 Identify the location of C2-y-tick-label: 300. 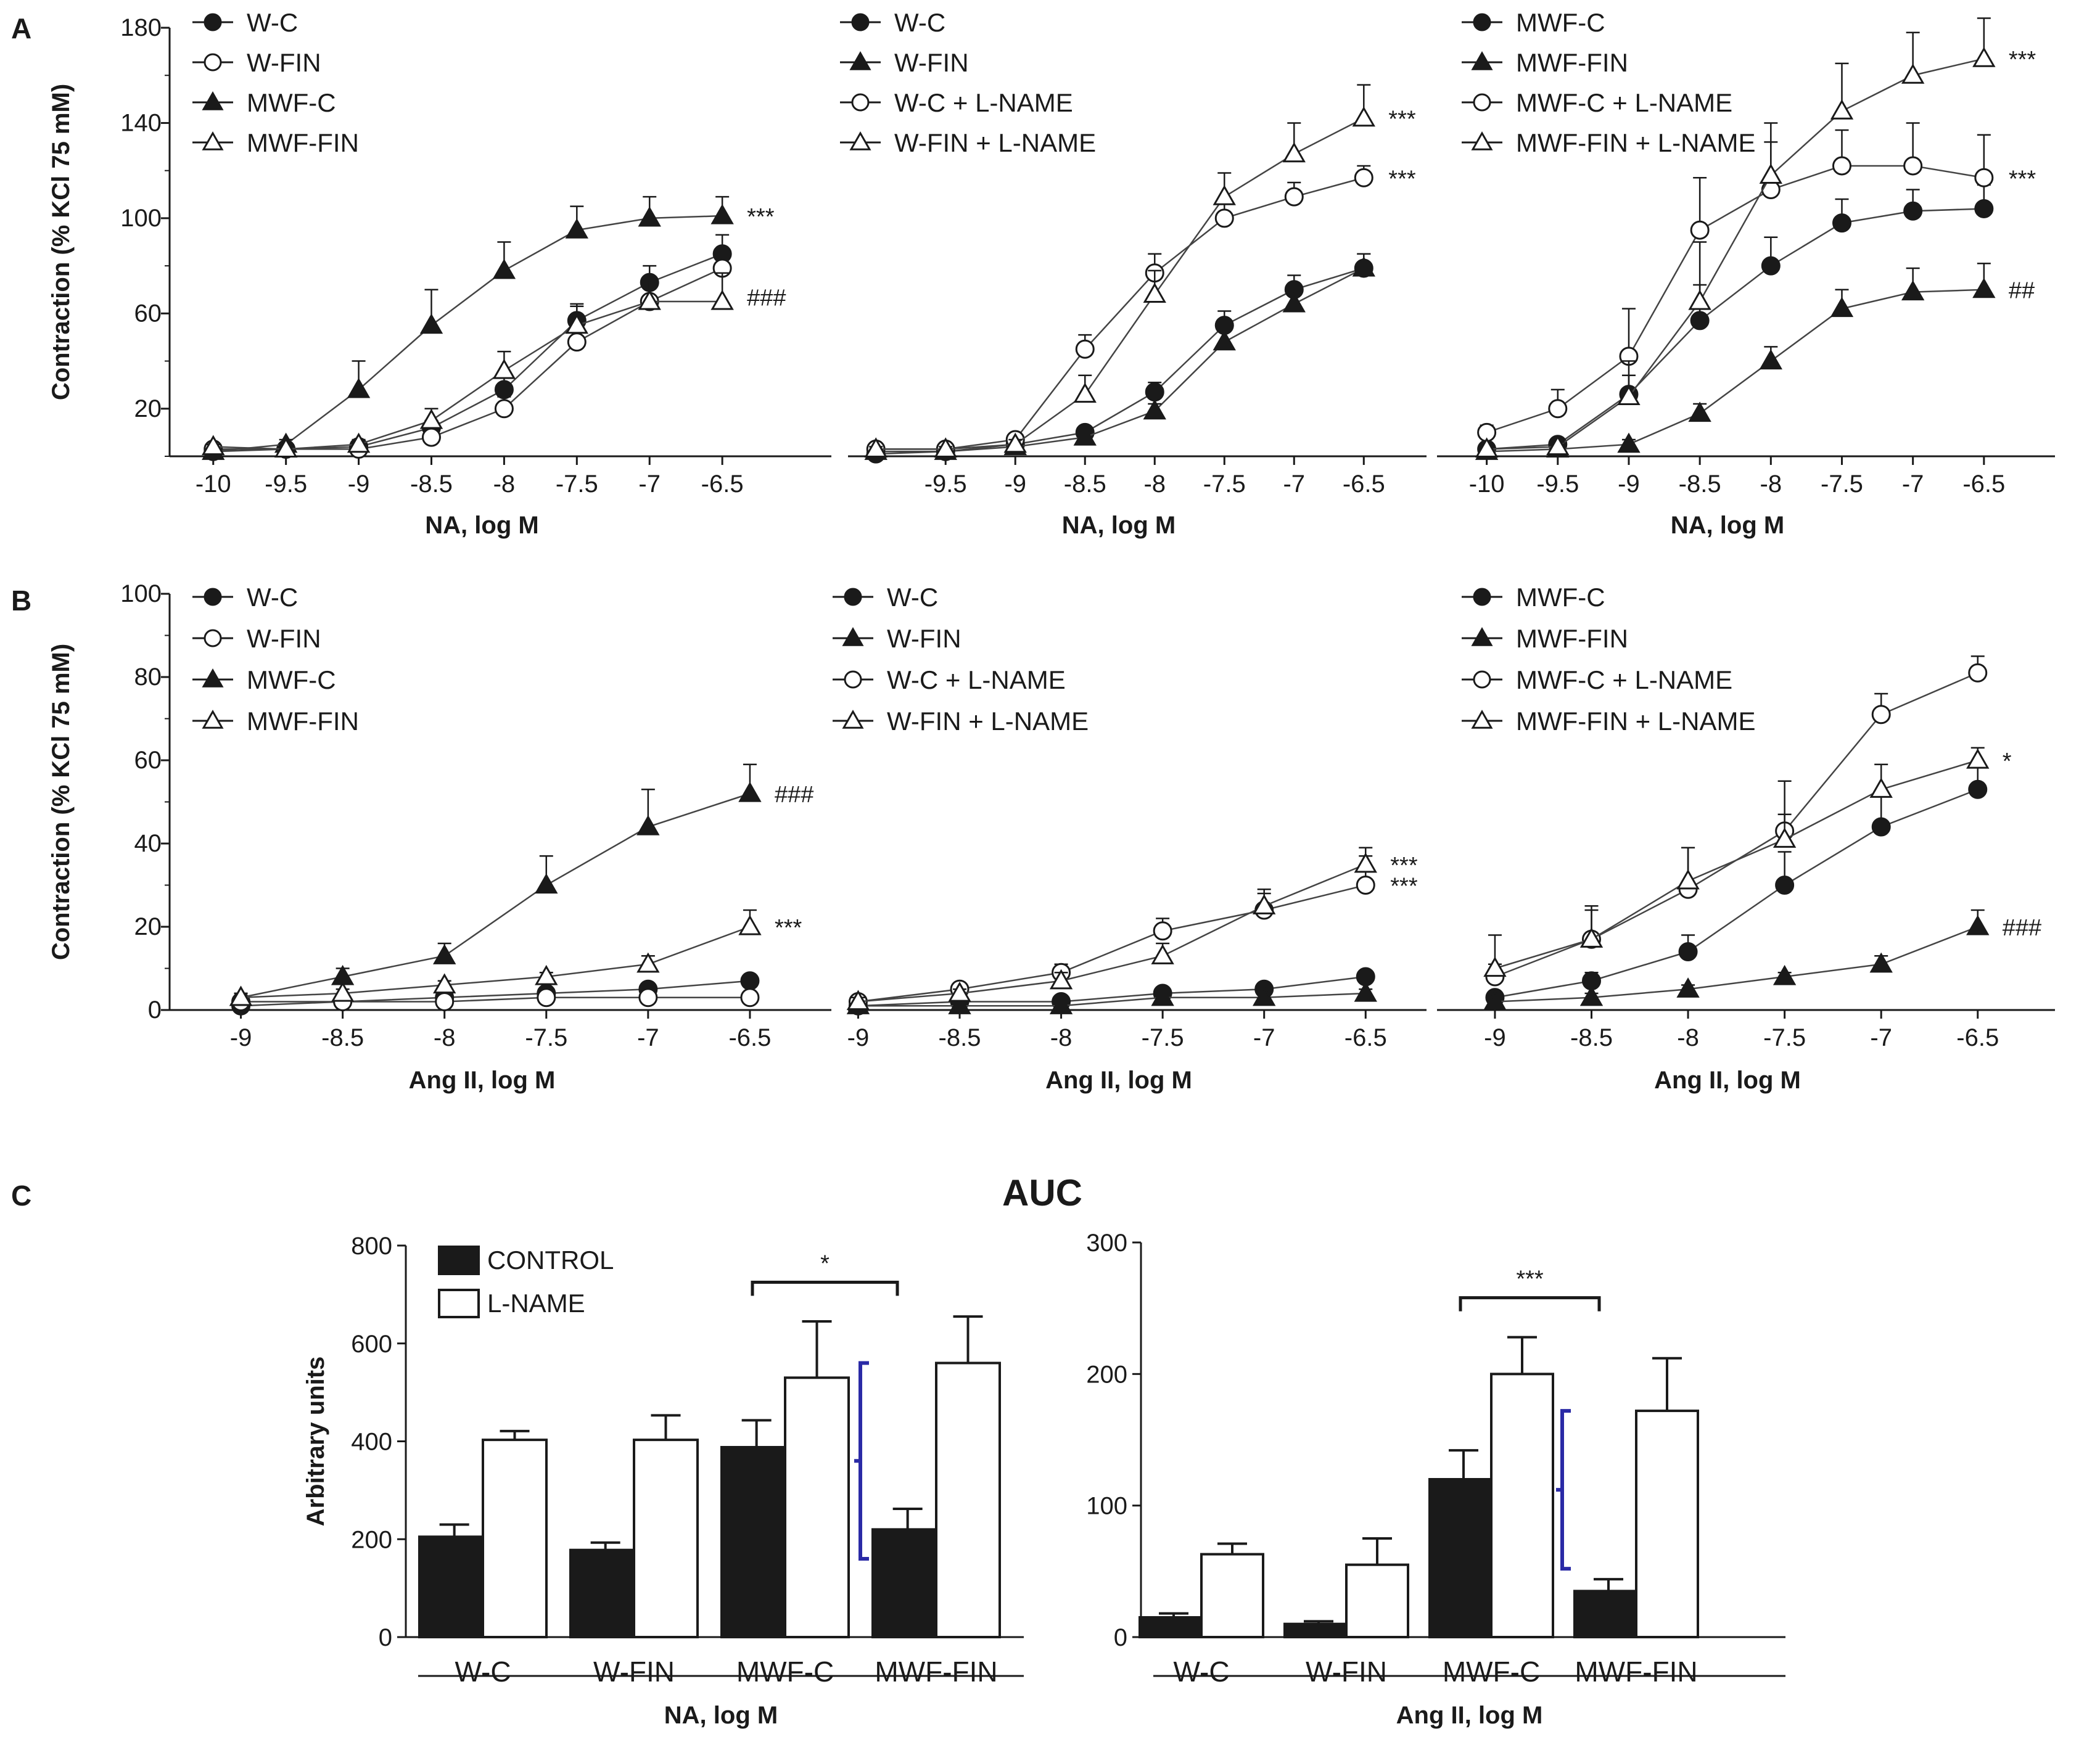
(1106, 1244).